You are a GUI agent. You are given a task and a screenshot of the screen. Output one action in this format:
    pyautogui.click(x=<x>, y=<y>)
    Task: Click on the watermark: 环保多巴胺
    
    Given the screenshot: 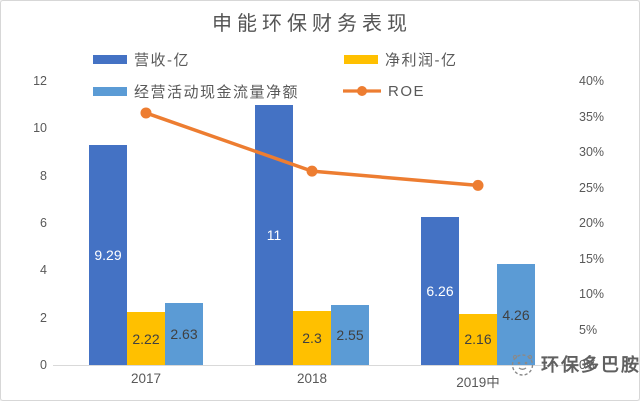 What is the action you would take?
    pyautogui.click(x=574, y=364)
    